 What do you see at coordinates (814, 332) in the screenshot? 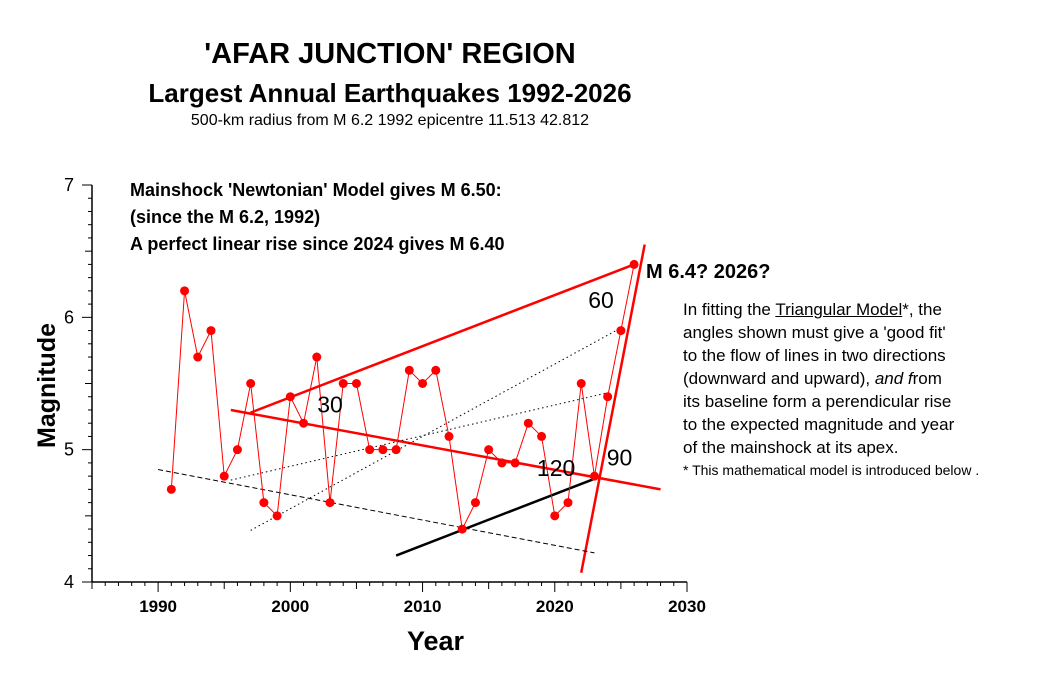
I see `side-text-2: angles shown must give a 'good fit'` at bounding box center [814, 332].